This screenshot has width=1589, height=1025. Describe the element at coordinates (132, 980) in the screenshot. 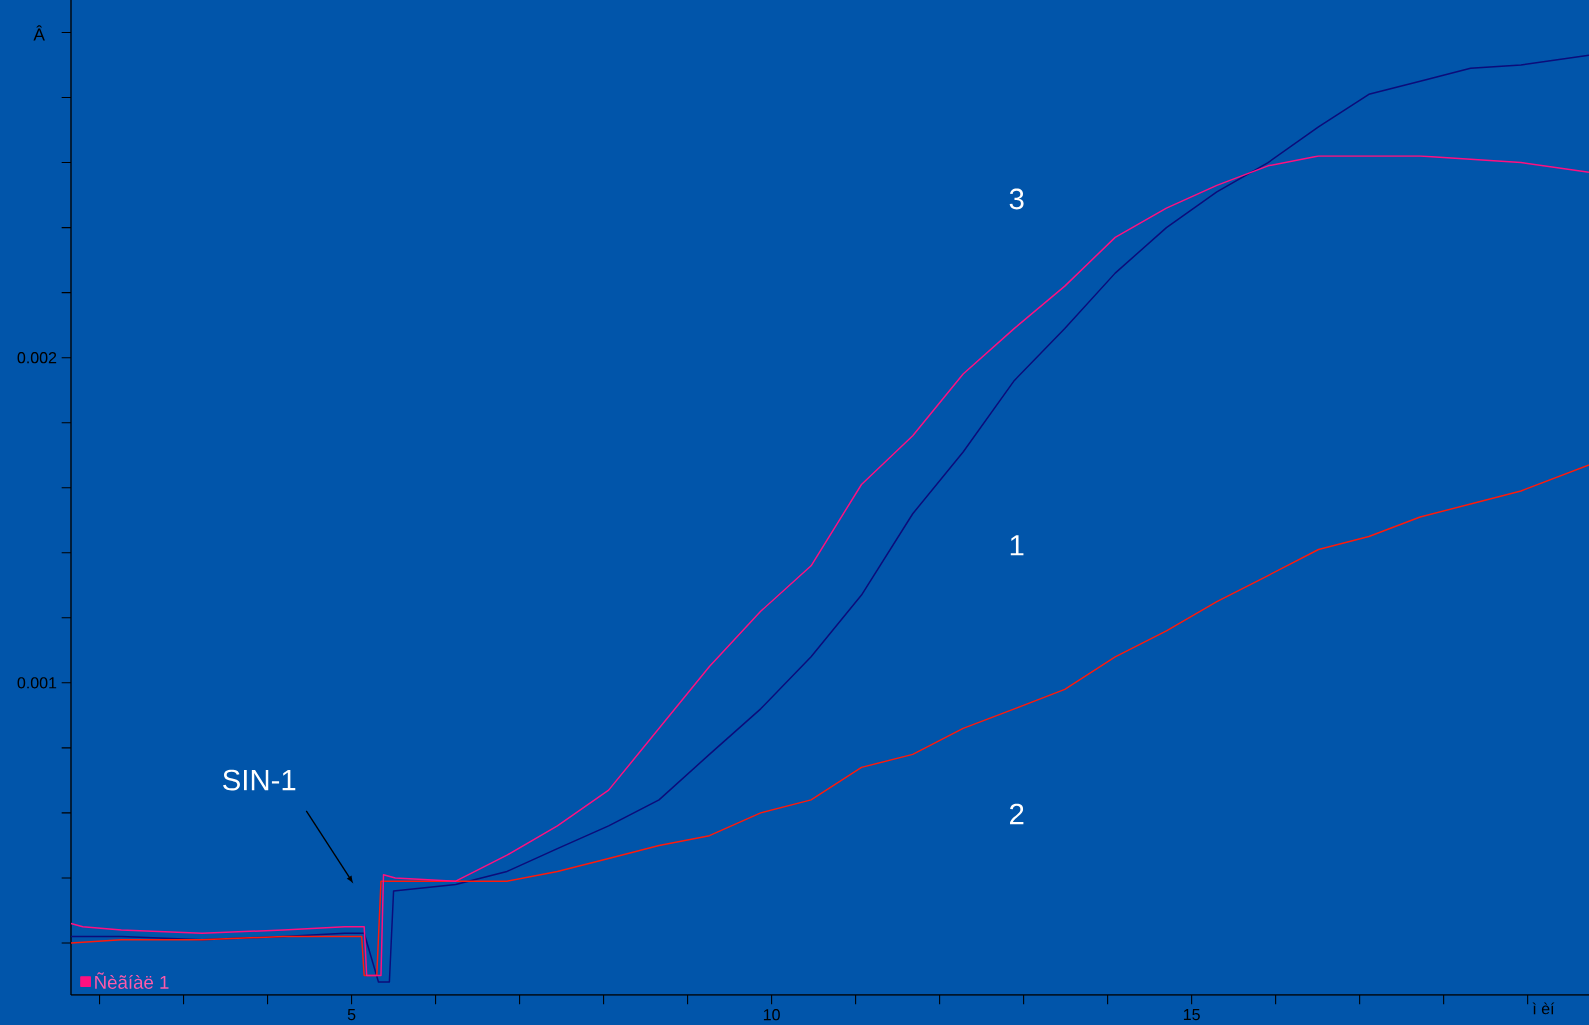

I see `legend-label: Ñèãíàë 1` at that location.